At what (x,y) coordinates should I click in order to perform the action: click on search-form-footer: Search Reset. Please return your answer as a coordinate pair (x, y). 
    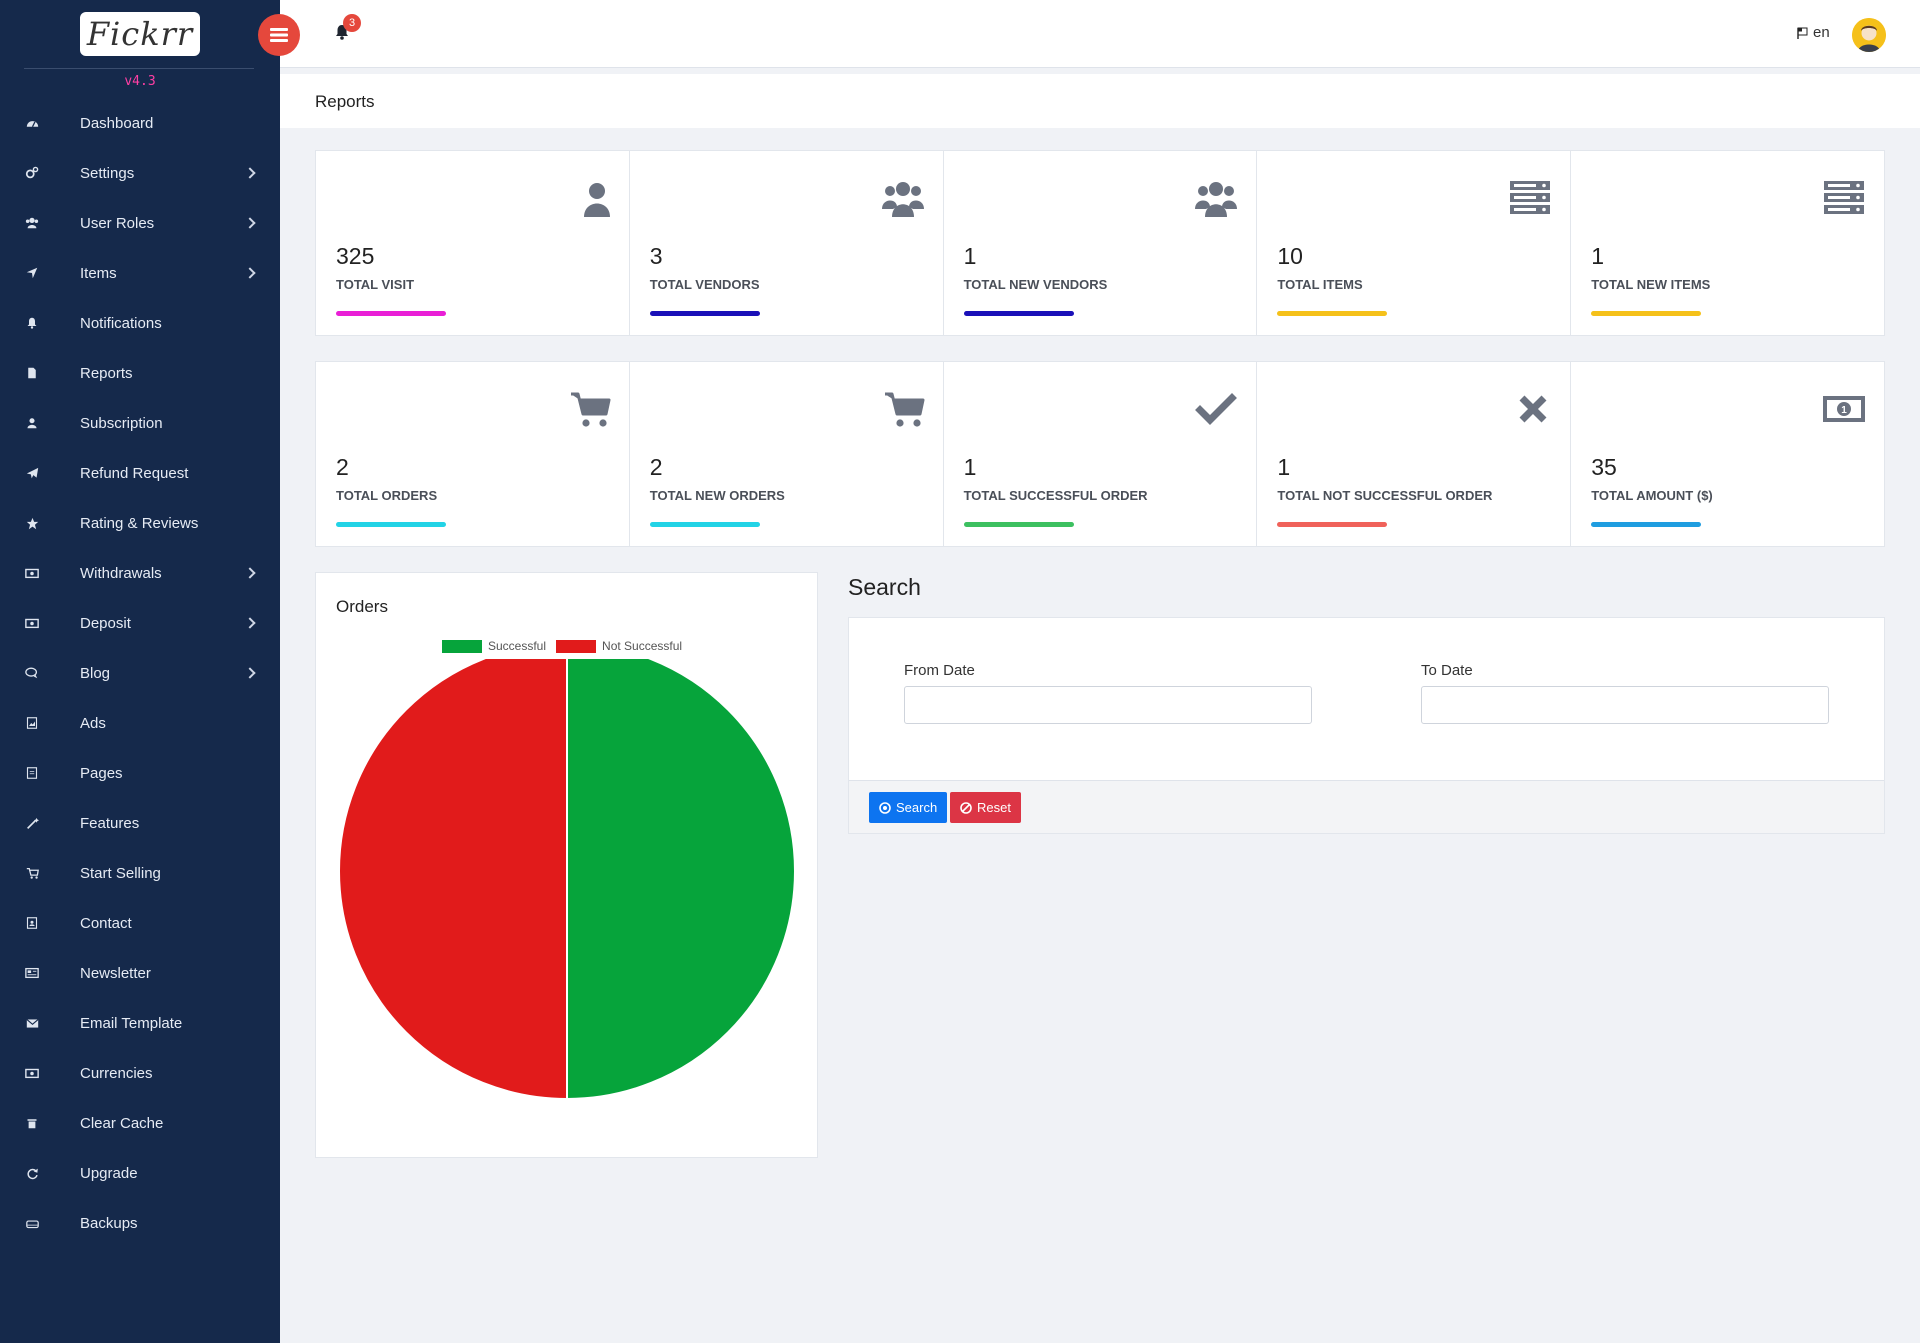
    Looking at the image, I should click on (1366, 806).